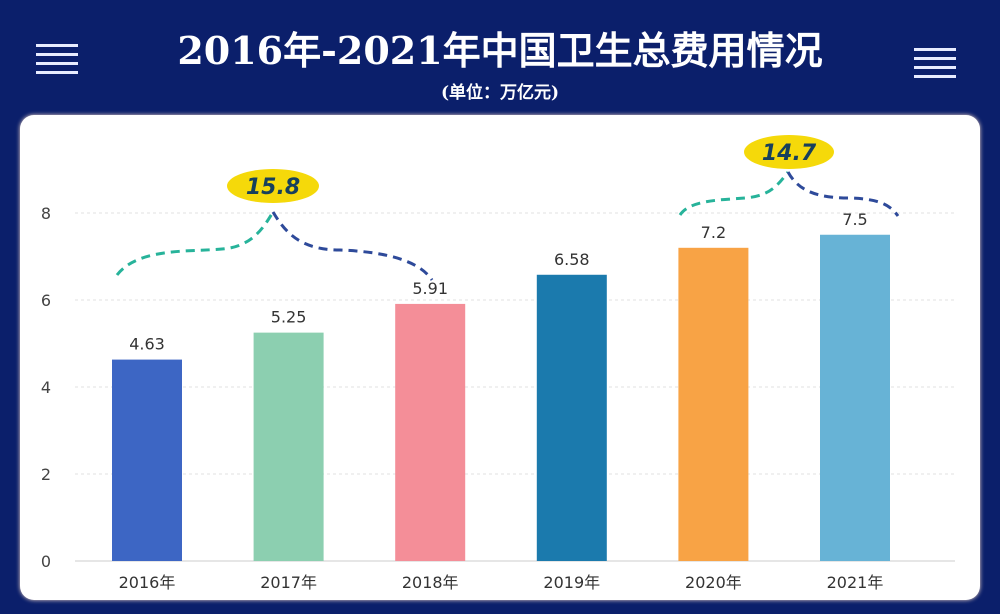 The width and height of the screenshot is (1000, 614). Describe the element at coordinates (500, 50) in the screenshot. I see `chart-title: 2016年-2021年中国卫生总费用情况` at that location.